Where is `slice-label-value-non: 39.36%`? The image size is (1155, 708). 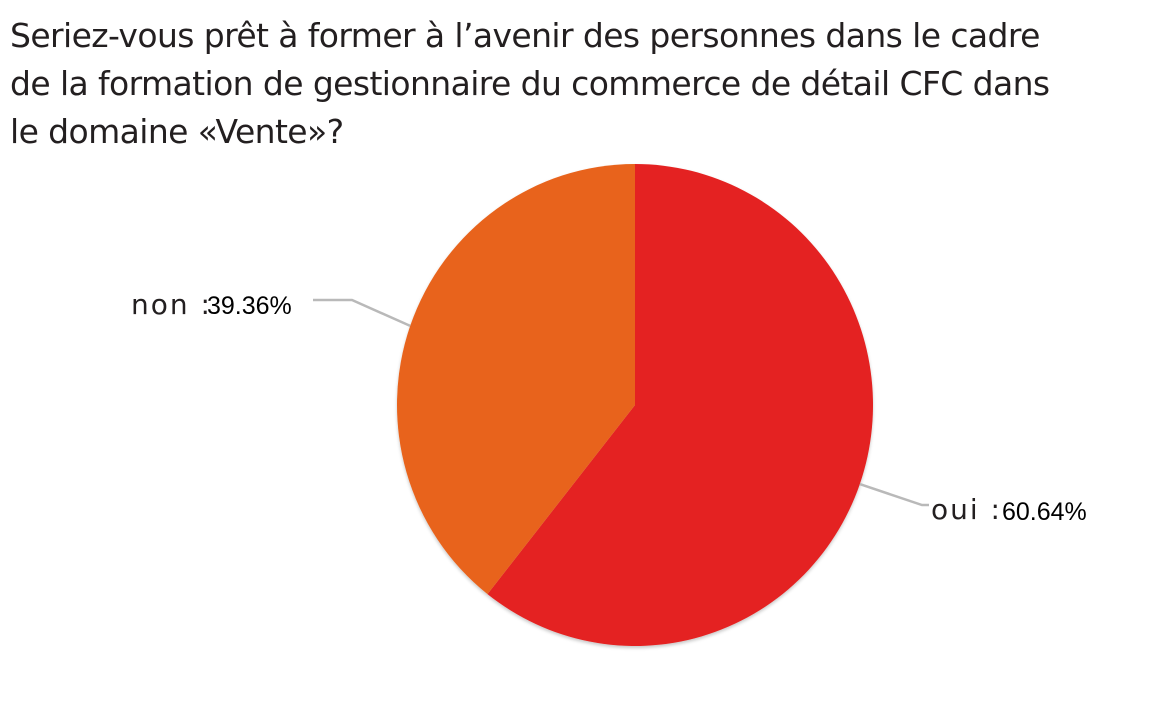
slice-label-value-non: 39.36% is located at coordinates (249, 306).